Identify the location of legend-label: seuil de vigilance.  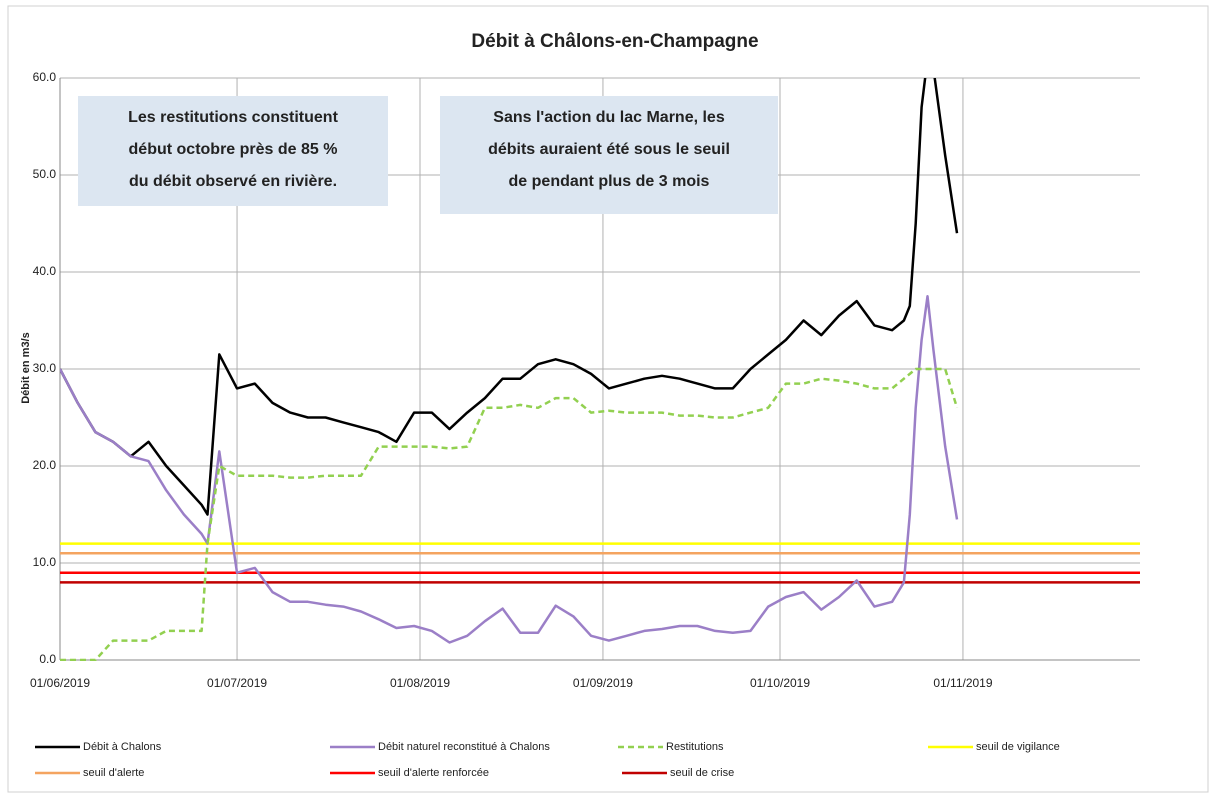
(1018, 747).